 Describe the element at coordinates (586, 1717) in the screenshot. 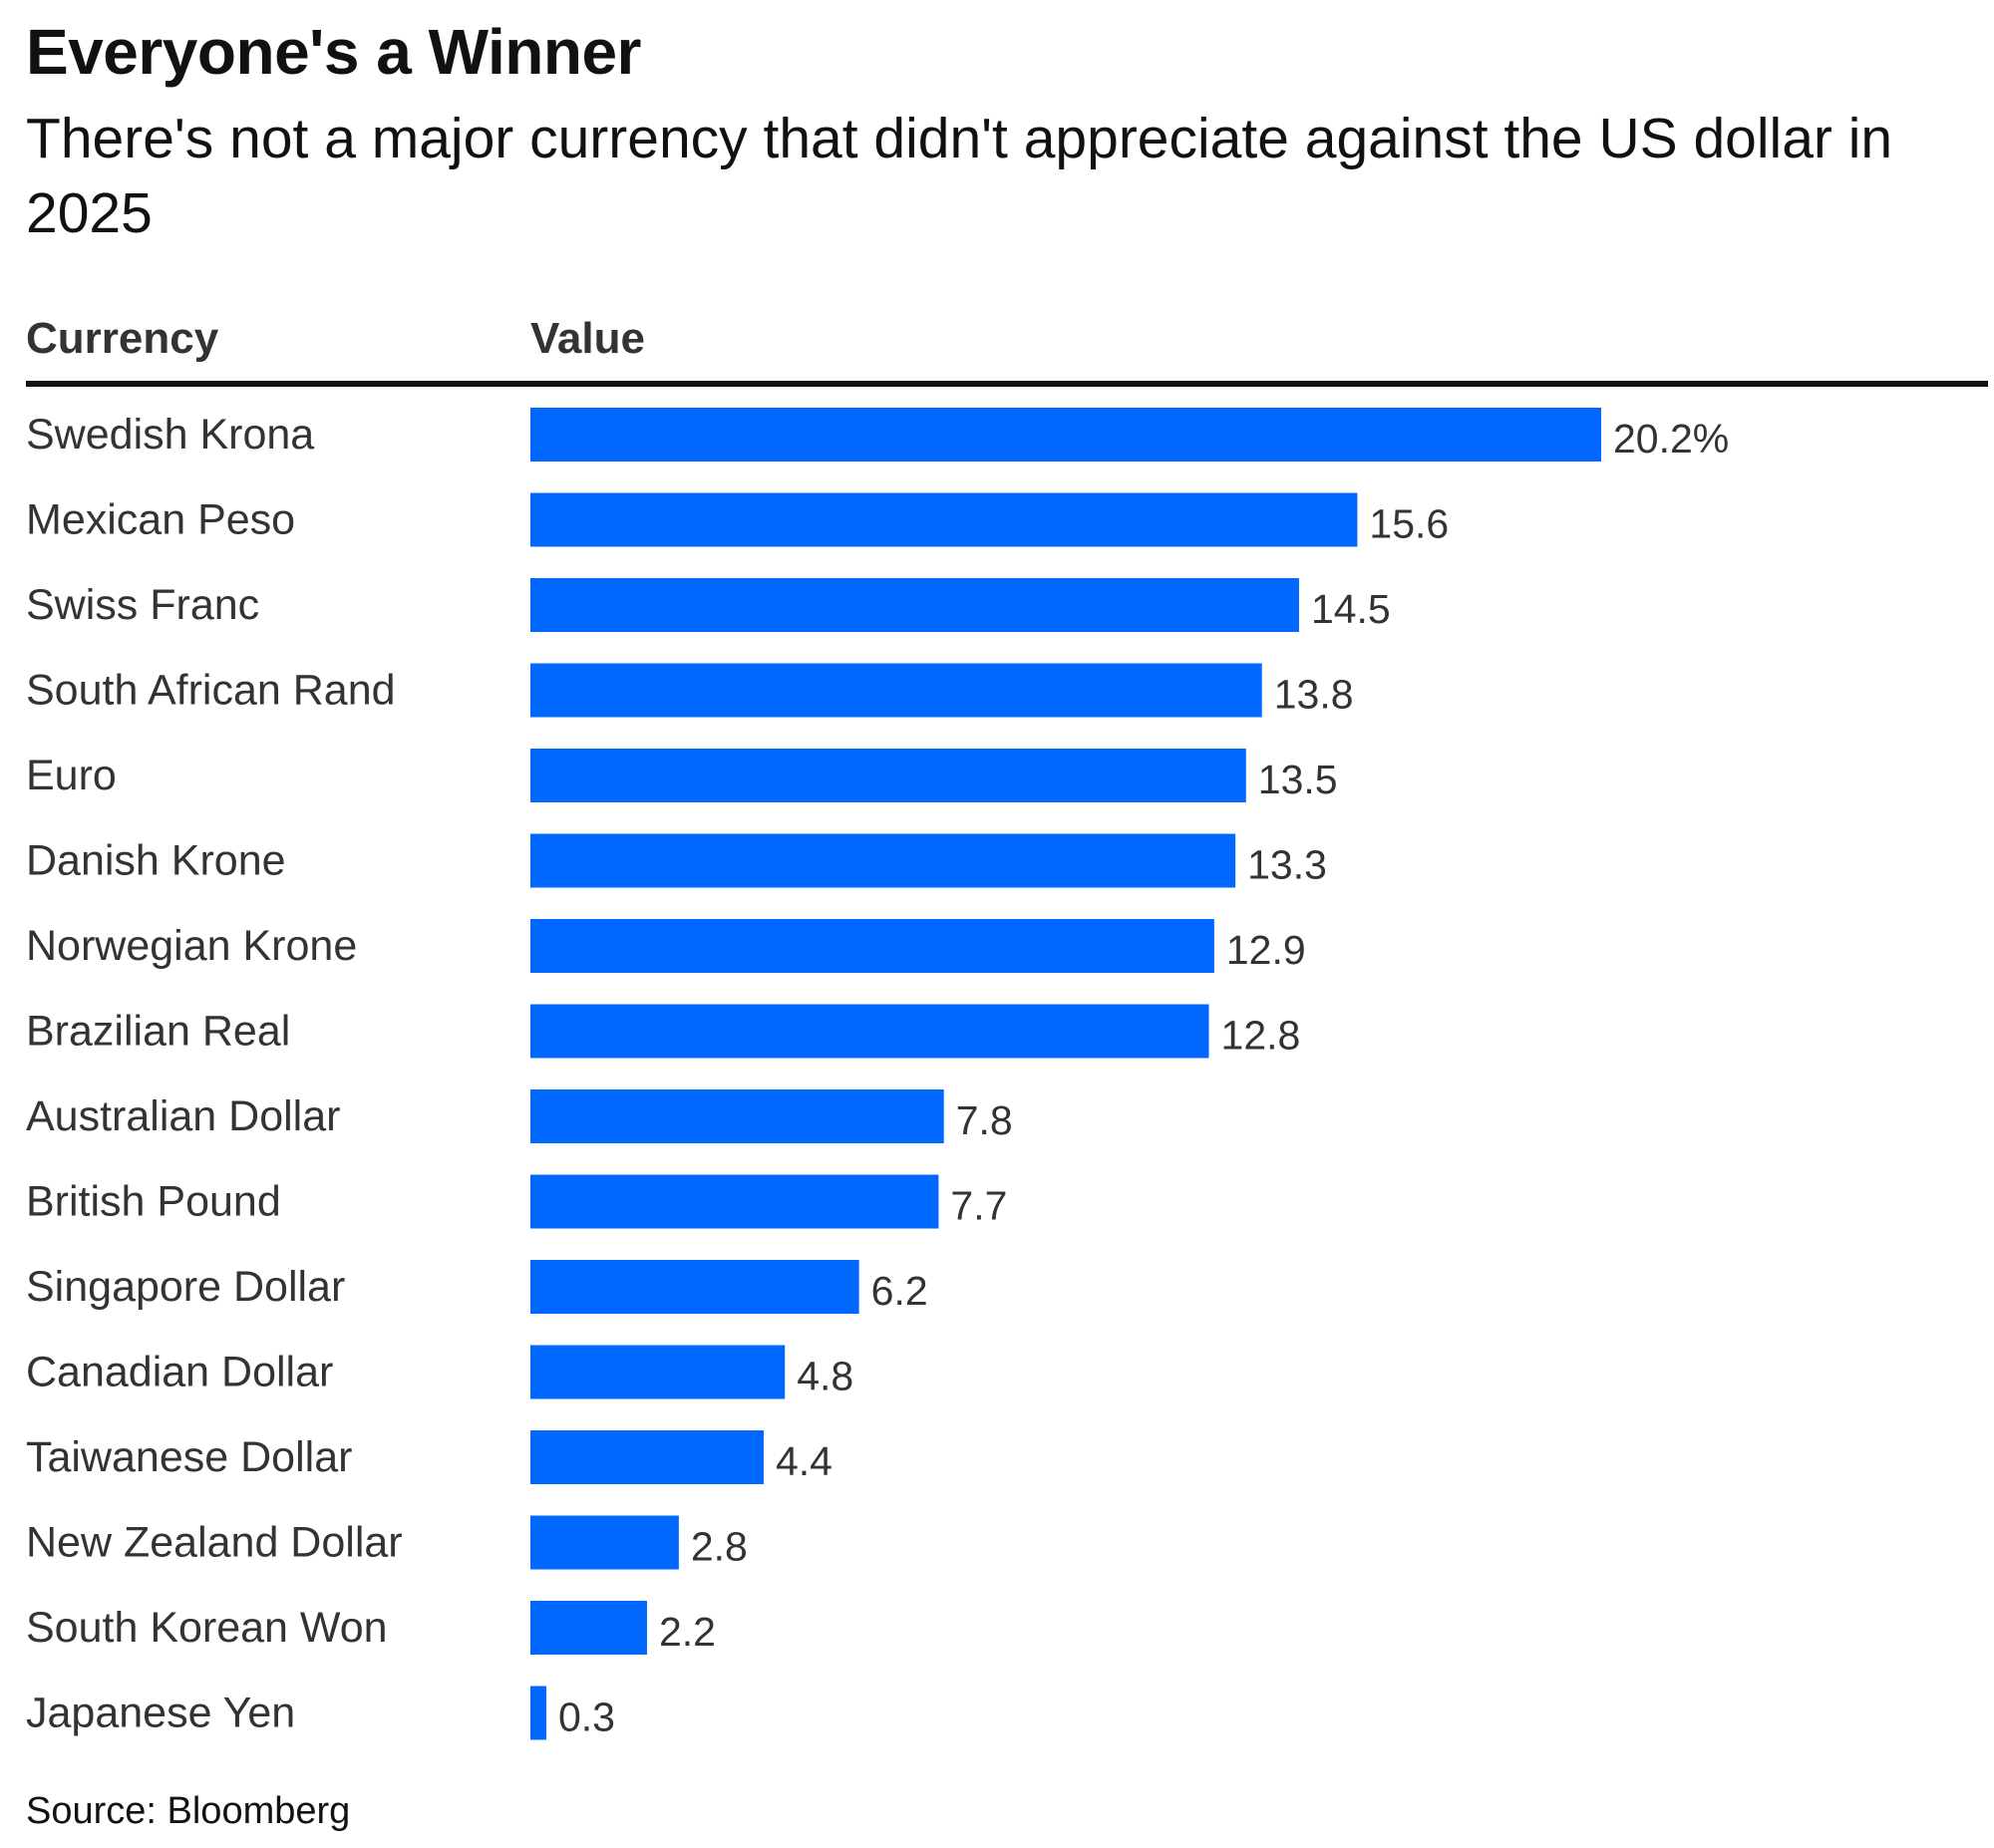

I see `value-label: 0.3` at that location.